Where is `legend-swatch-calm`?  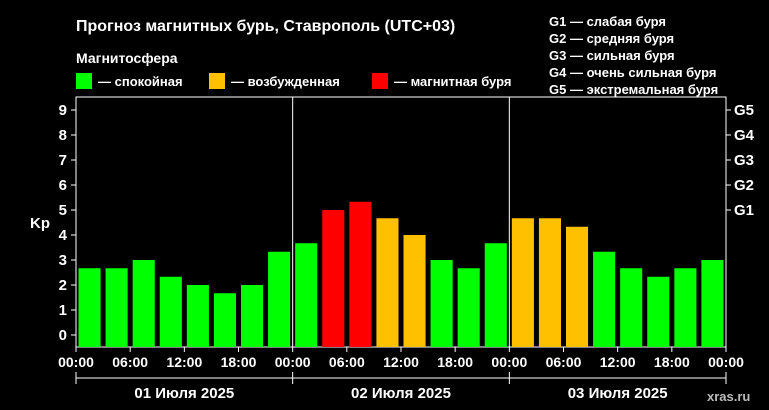
legend-swatch-calm is located at coordinates (84, 81).